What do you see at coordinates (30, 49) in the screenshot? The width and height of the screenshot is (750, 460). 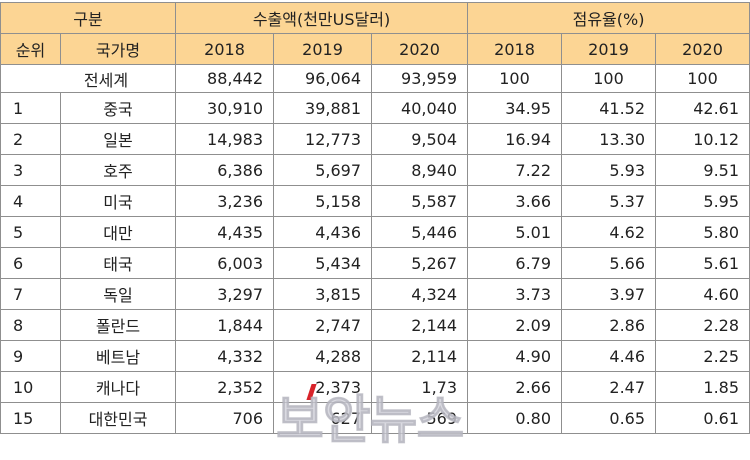 I see `rank-header: 순위` at bounding box center [30, 49].